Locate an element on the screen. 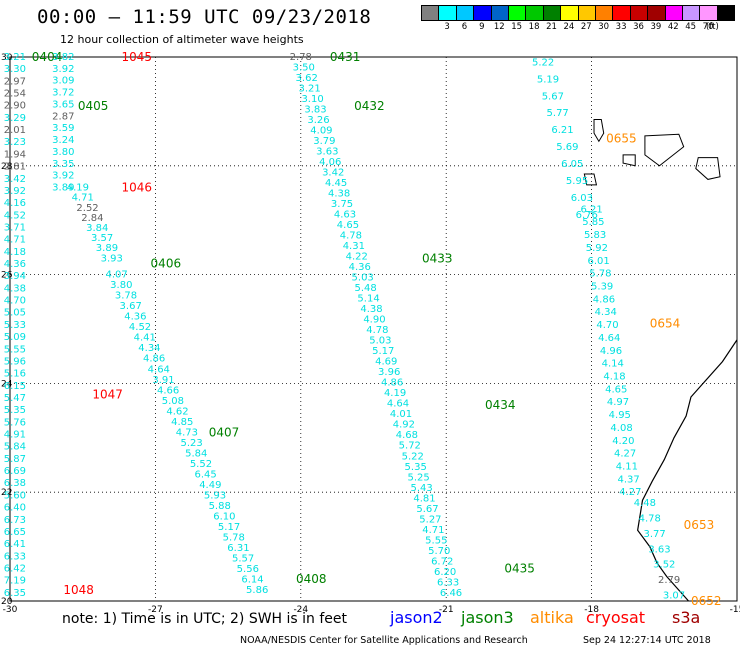 This screenshot has height=650, width=740. wave-height-value: 3.57 is located at coordinates (102, 238).